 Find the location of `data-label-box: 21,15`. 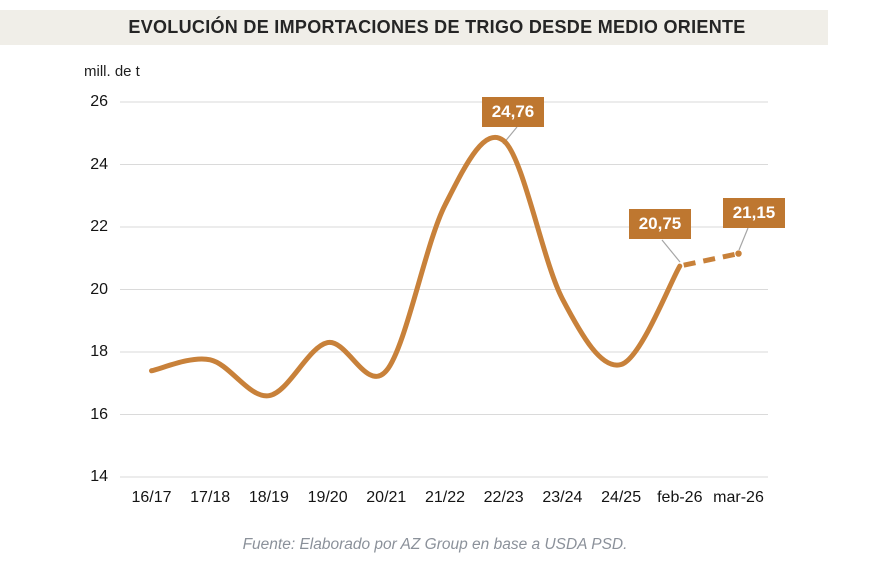

data-label-box: 21,15 is located at coordinates (754, 213).